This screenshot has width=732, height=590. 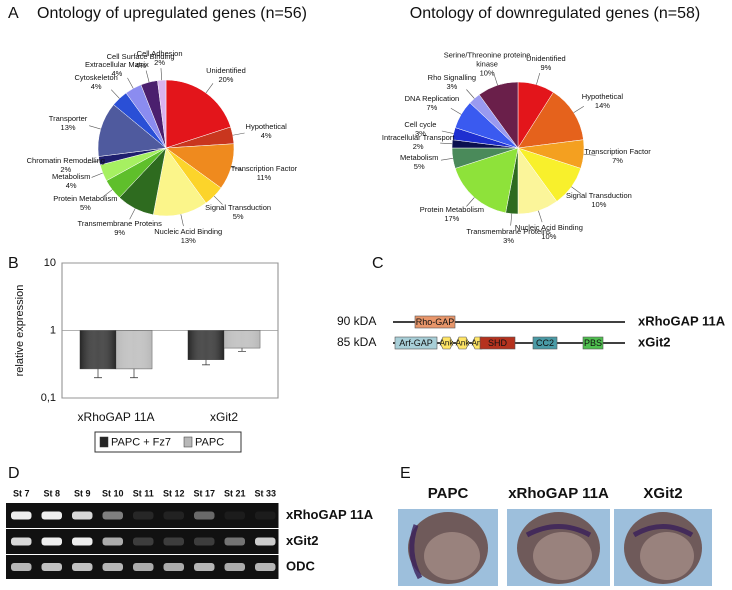 What do you see at coordinates (68, 118) in the screenshot?
I see `slice-name: Transporter` at bounding box center [68, 118].